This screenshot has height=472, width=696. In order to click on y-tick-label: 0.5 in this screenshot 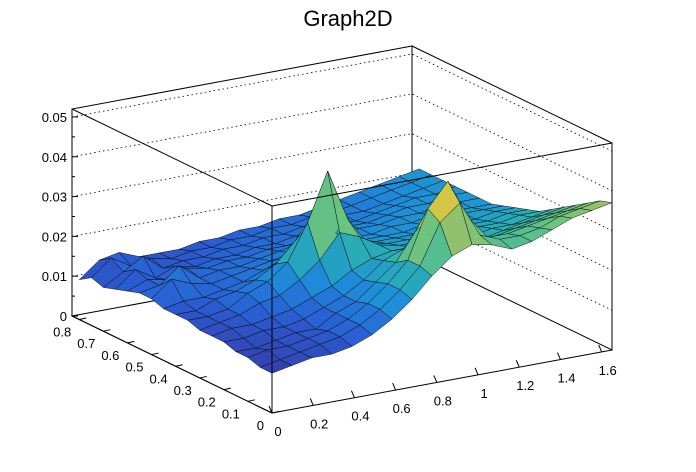, I will do `click(134, 367)`.